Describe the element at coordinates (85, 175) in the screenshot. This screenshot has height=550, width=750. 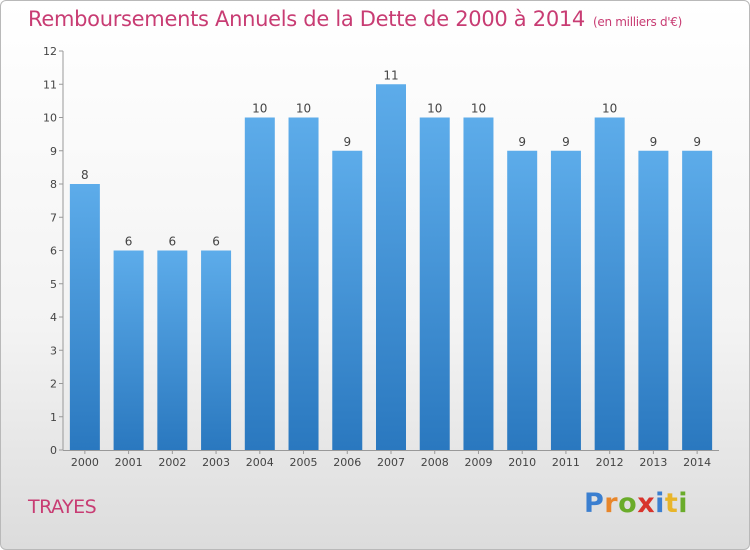
I see `bar-value-label: 8` at that location.